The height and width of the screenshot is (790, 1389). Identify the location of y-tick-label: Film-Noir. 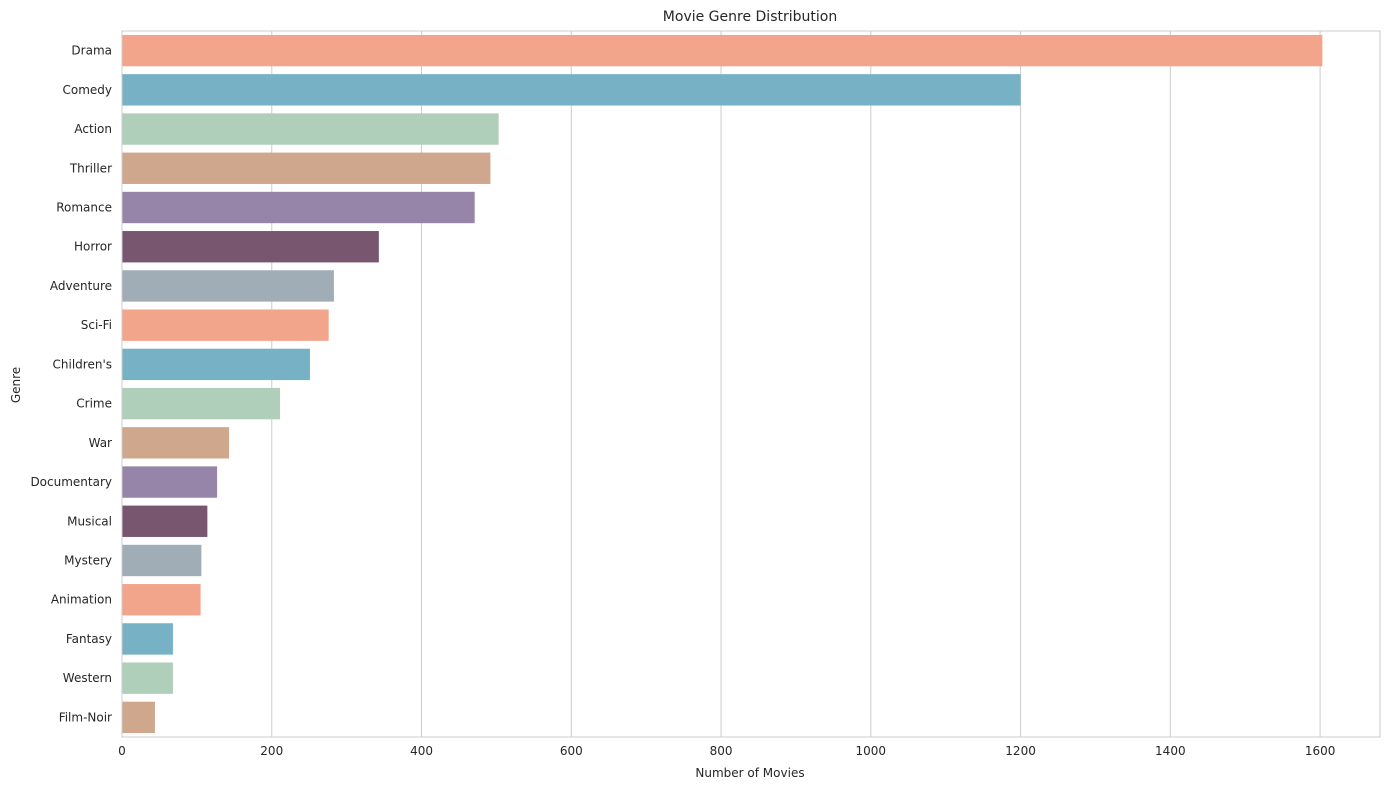
(85, 717).